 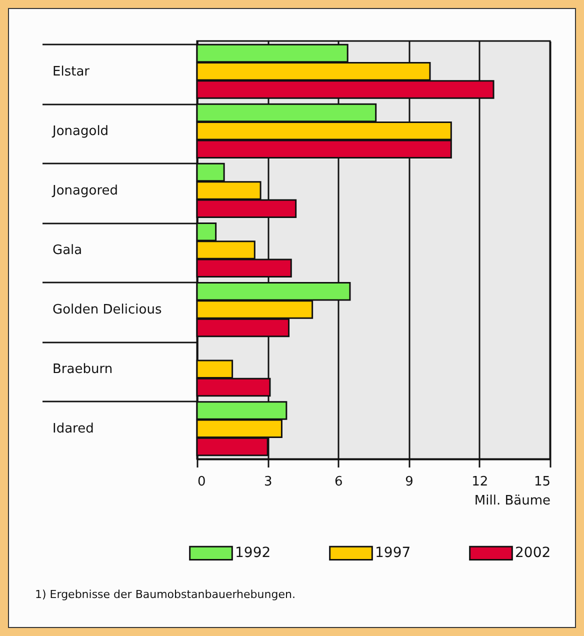 What do you see at coordinates (107, 310) in the screenshot?
I see `y-tick-label: Golden Delicious` at bounding box center [107, 310].